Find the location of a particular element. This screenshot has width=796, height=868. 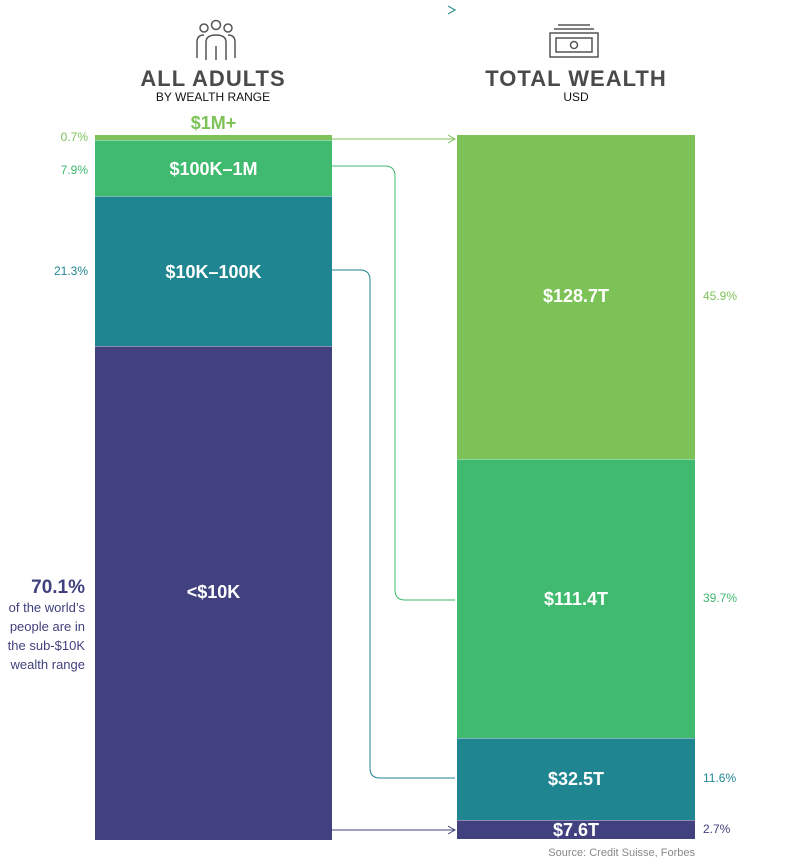

right-percent-label: 2.7% is located at coordinates (717, 828).